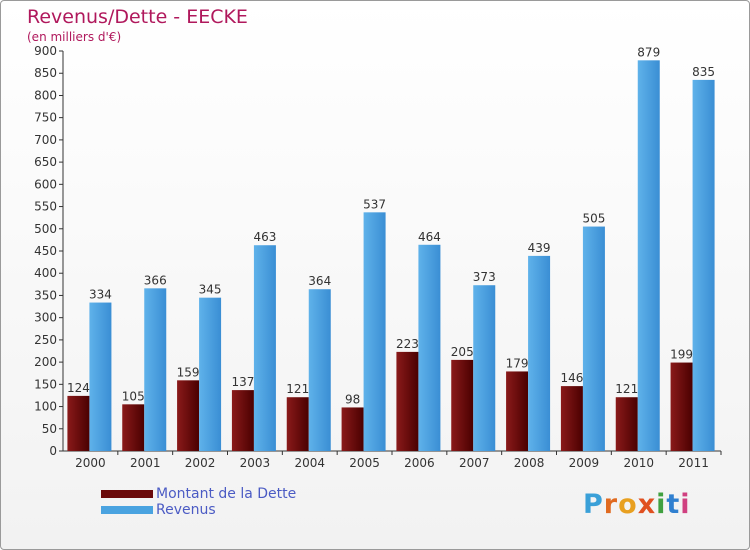 This screenshot has width=750, height=550. Describe the element at coordinates (693, 463) in the screenshot. I see `x-tick-label: 2011` at that location.